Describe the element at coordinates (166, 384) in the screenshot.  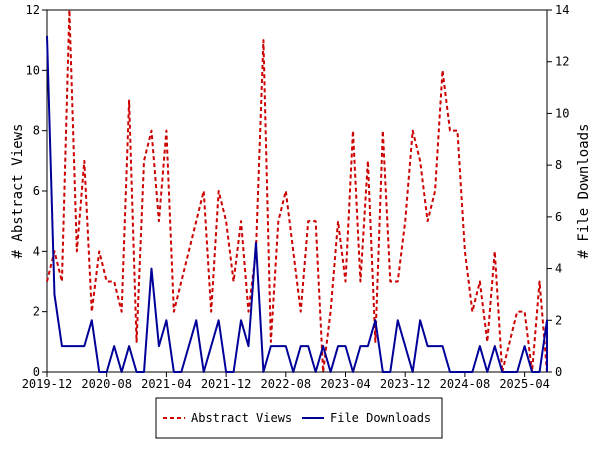
I see `x-tick-label: 2021-04` at that location.